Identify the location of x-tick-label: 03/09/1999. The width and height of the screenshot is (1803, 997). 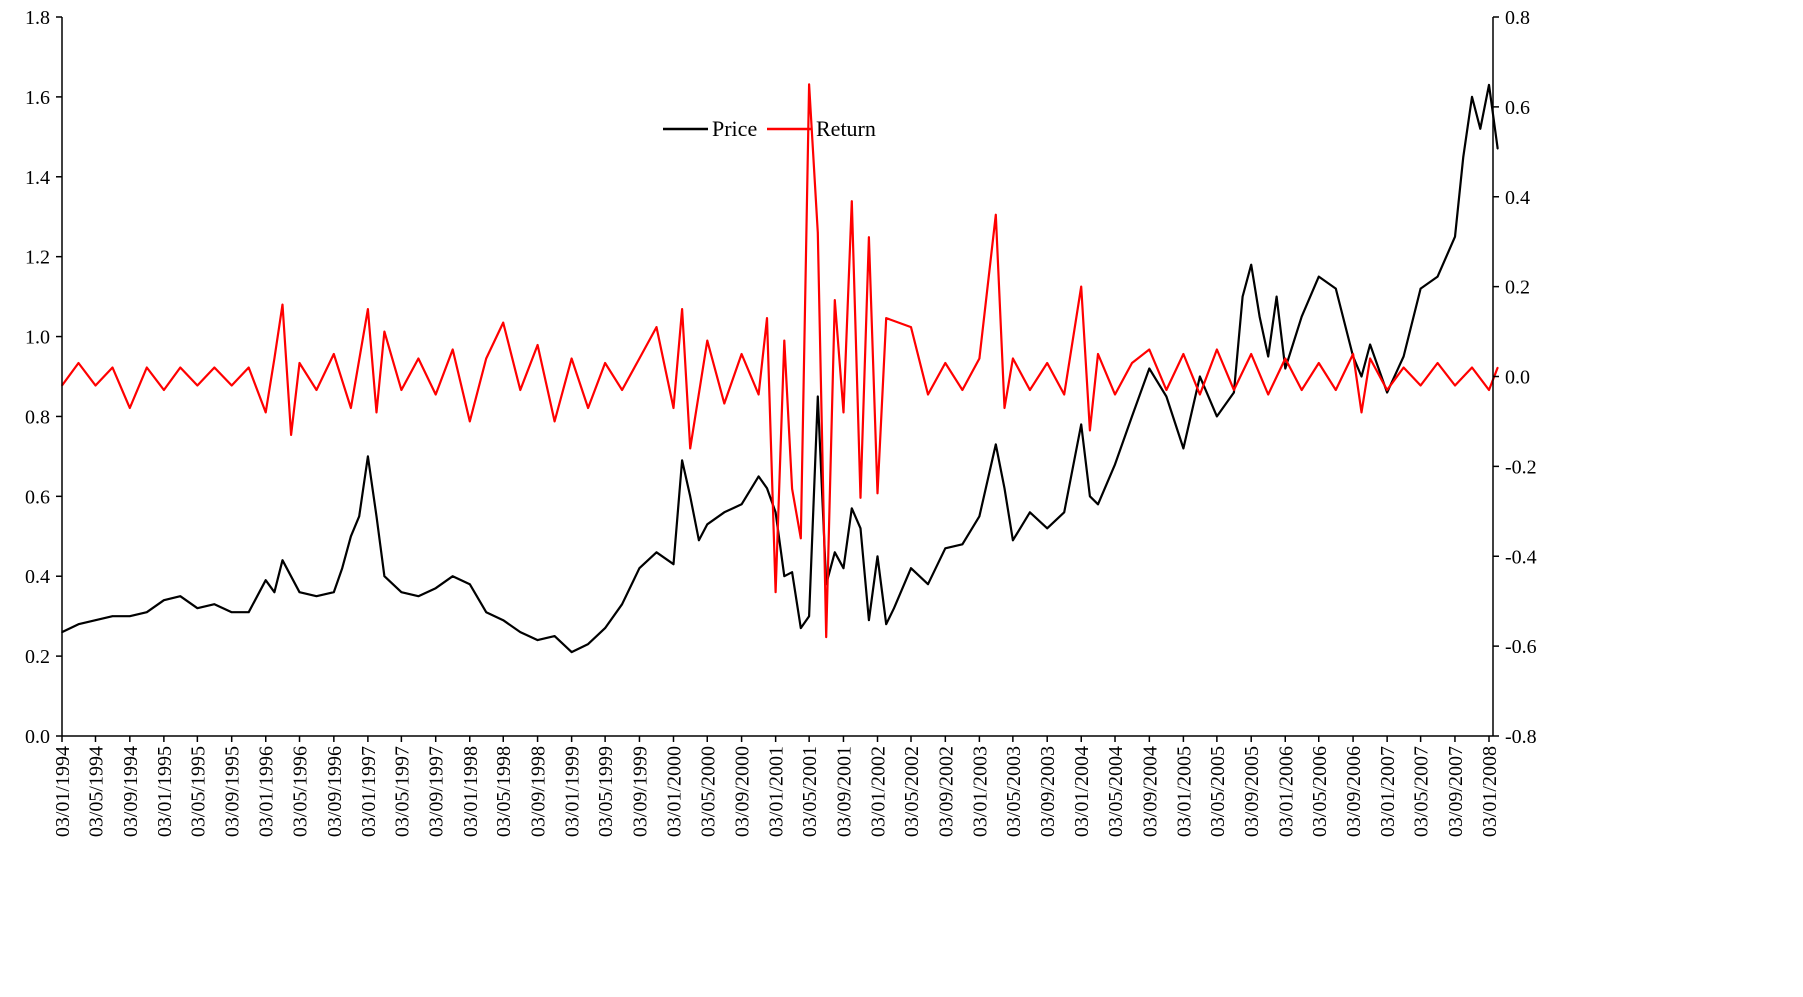
(640, 791).